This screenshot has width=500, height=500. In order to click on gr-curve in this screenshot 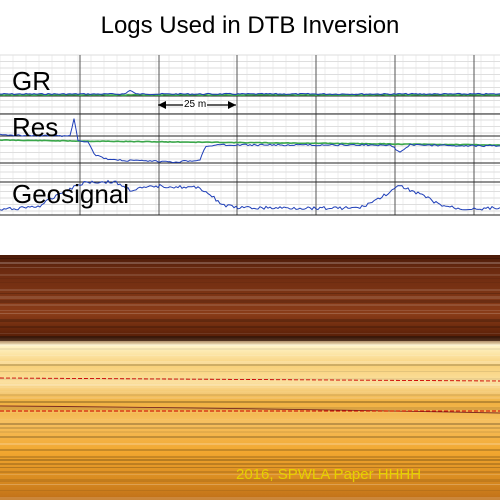, I will do `click(250, 92)`.